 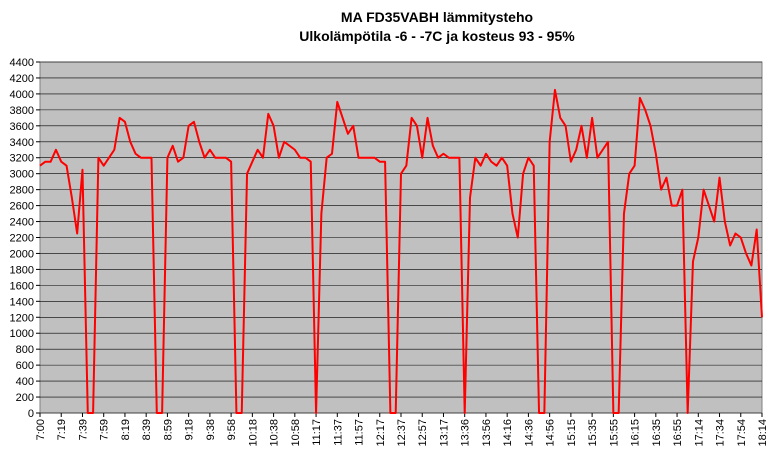 What do you see at coordinates (763, 433) in the screenshot?
I see `x-tick-label: 18:14` at bounding box center [763, 433].